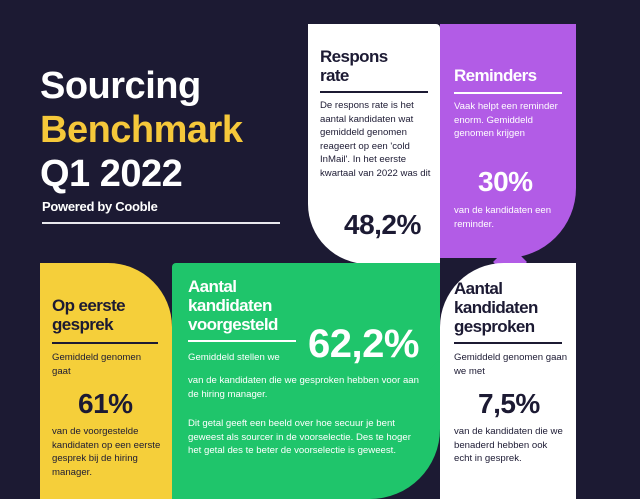  I want to click on title-benchmark: Benchmark, so click(141, 130).